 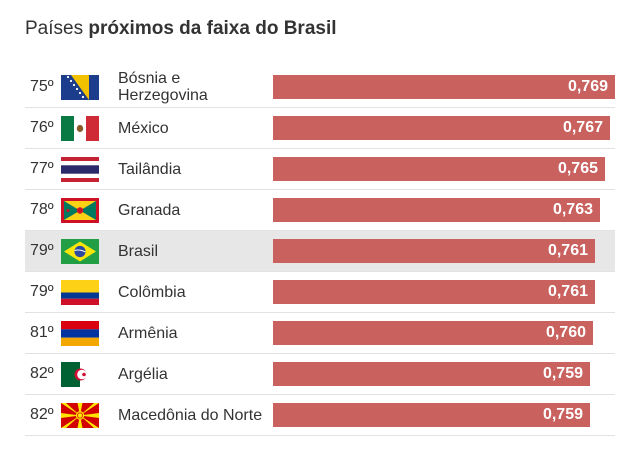 What do you see at coordinates (149, 210) in the screenshot?
I see `country-label: Granada` at bounding box center [149, 210].